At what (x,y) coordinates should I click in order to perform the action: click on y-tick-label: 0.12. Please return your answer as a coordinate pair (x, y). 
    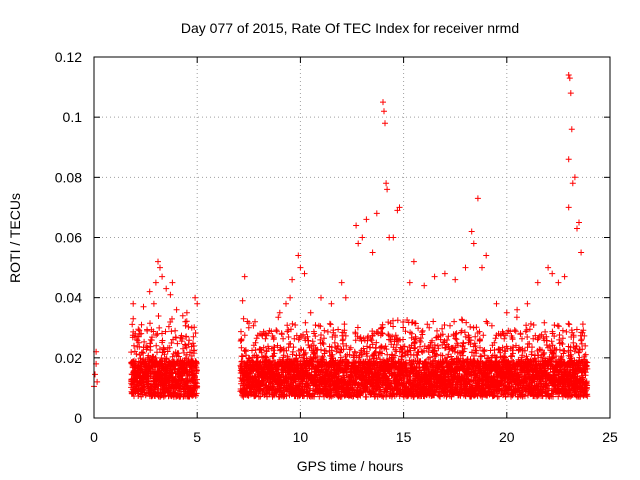
    Looking at the image, I should click on (68, 57).